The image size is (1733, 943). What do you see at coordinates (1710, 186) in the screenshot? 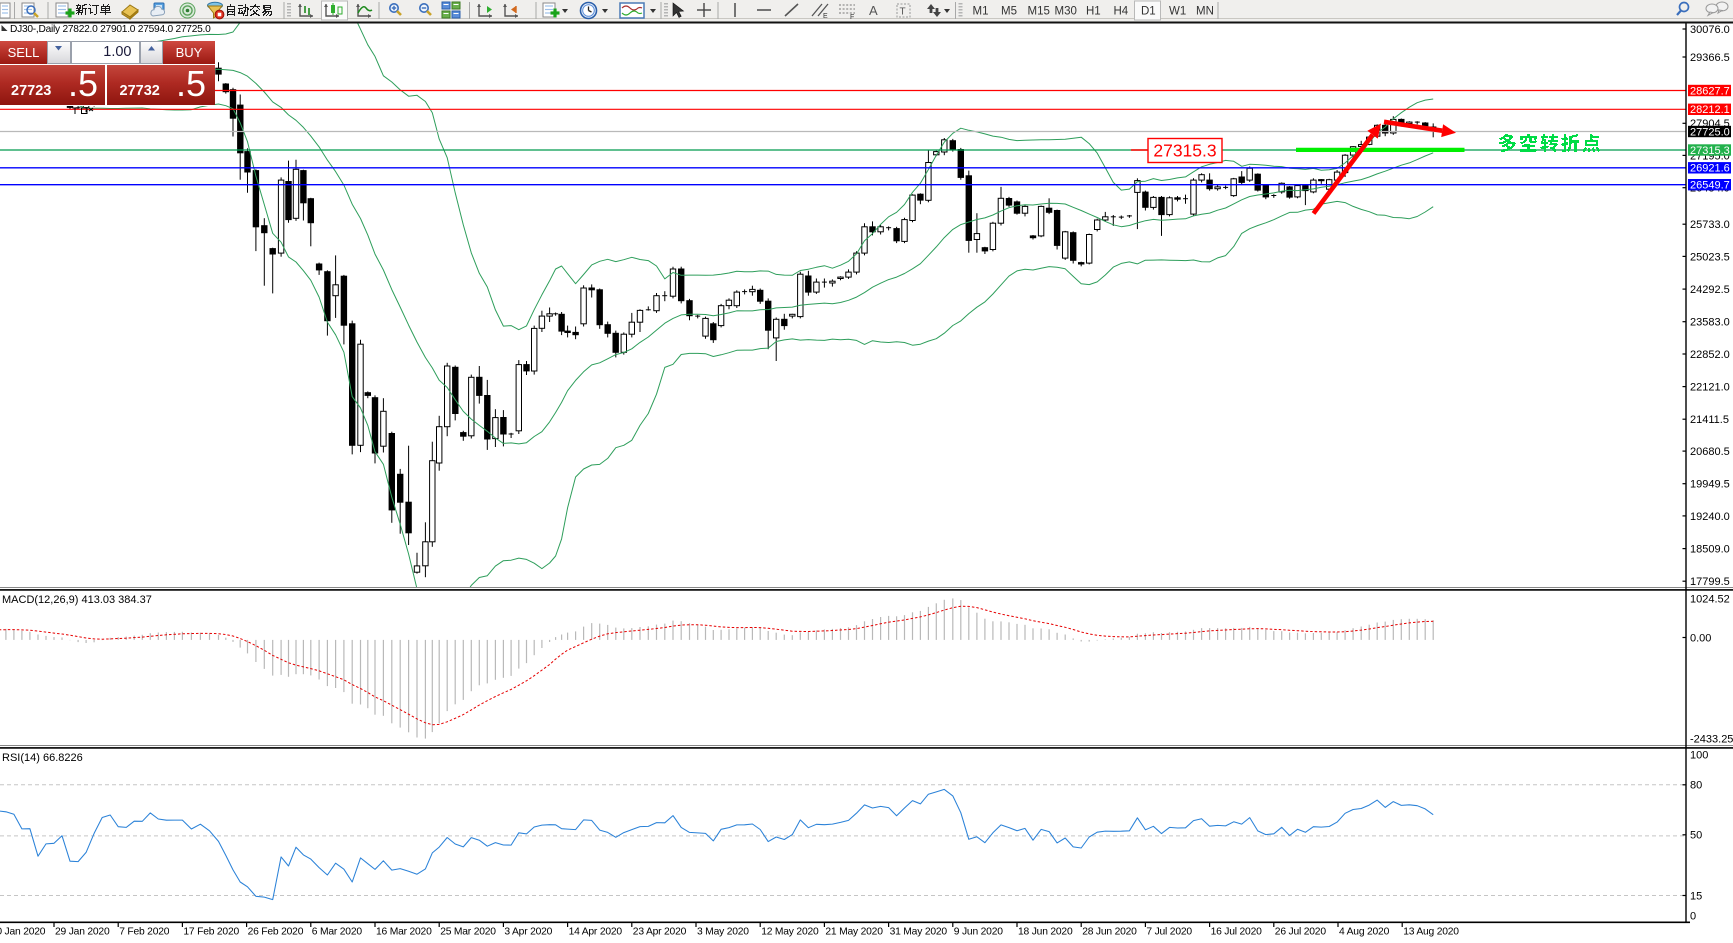
I see `svg-text: 26549.7` at bounding box center [1710, 186].